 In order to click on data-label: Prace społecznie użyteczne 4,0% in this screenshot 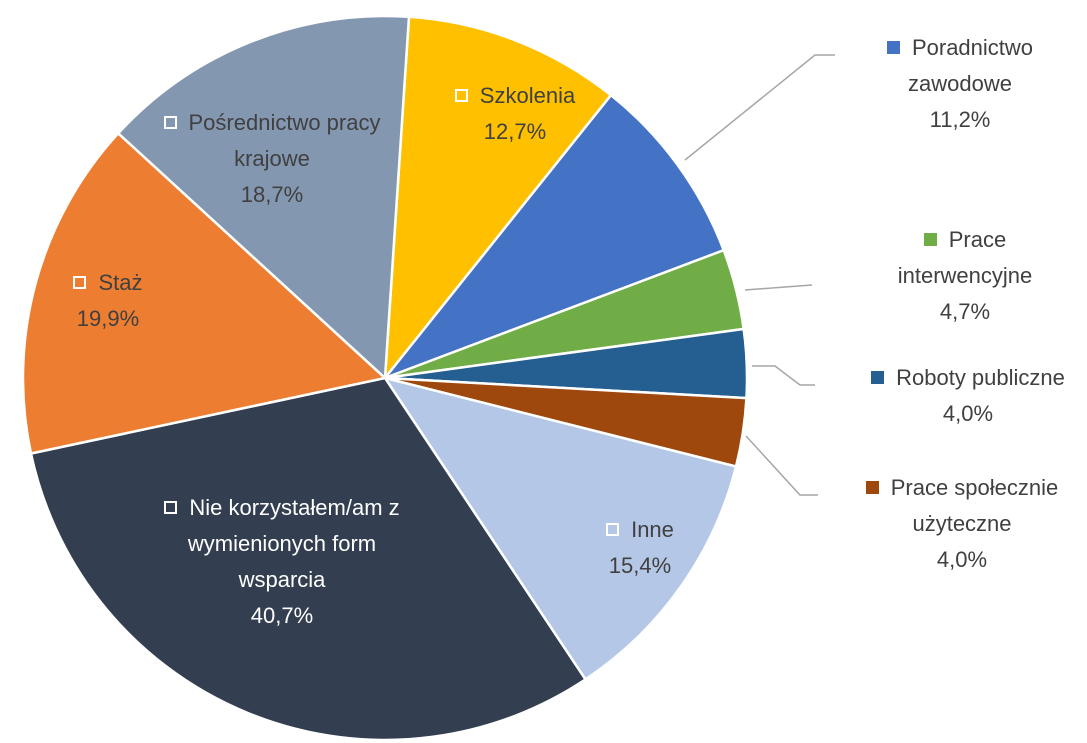, I will do `click(962, 524)`.